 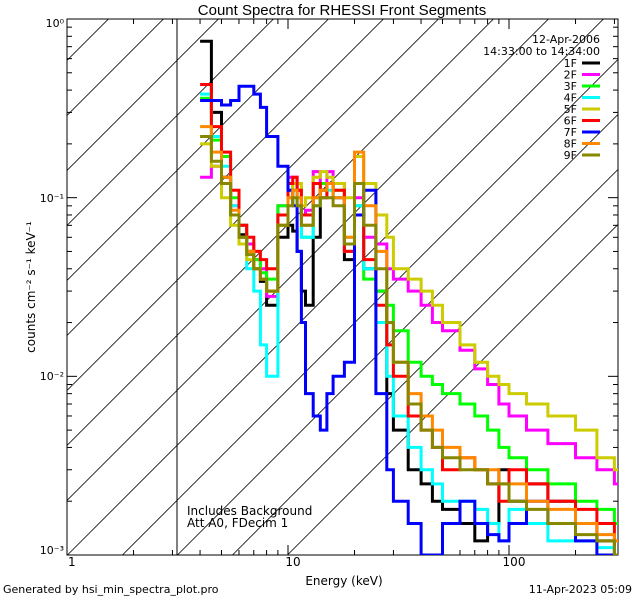 What do you see at coordinates (52, 376) in the screenshot?
I see `y-tick-label-1e-2: 10⁻²` at bounding box center [52, 376].